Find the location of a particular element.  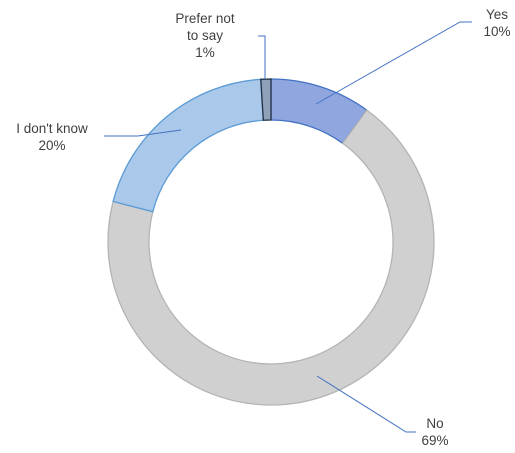

data-label-i-dont-know: I don't know 20% is located at coordinates (52, 137).